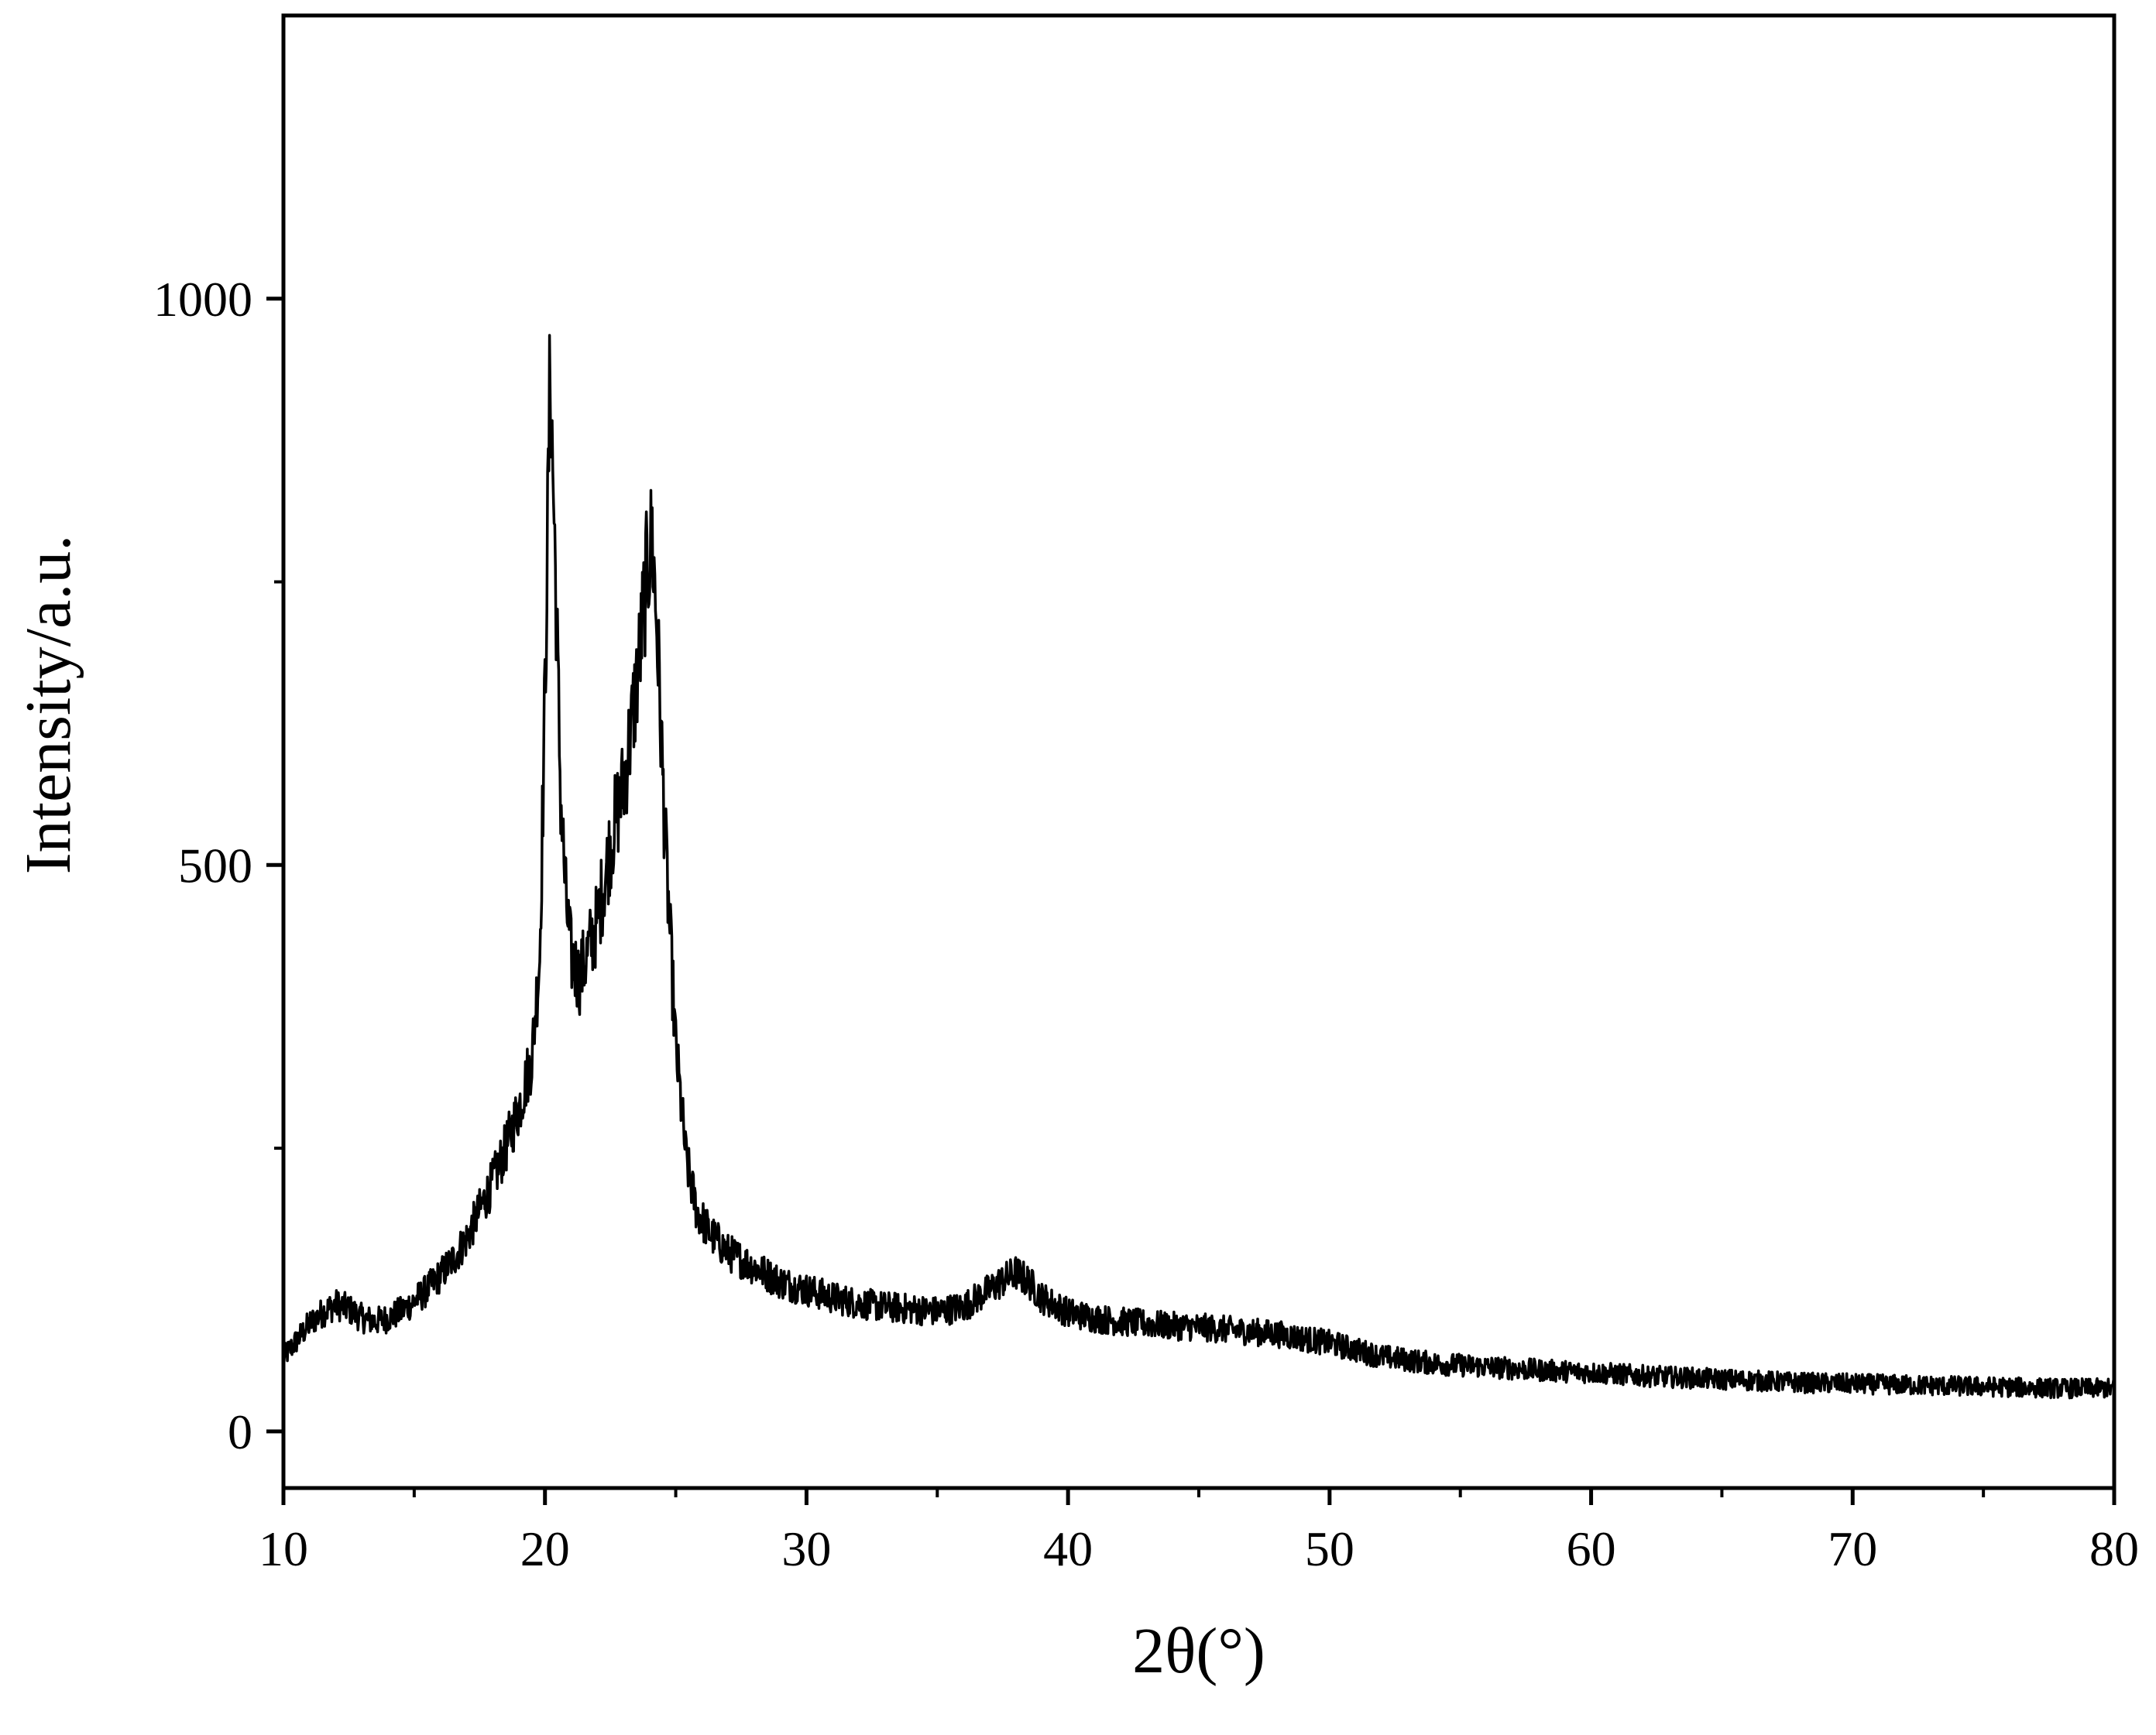 The width and height of the screenshot is (2156, 1735). I want to click on x-tick-label-80: 80, so click(2114, 1549).